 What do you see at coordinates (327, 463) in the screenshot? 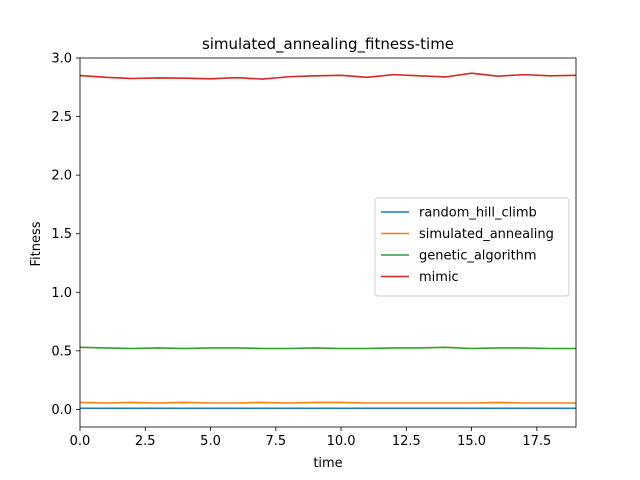
I see `x-axis-label: time` at bounding box center [327, 463].